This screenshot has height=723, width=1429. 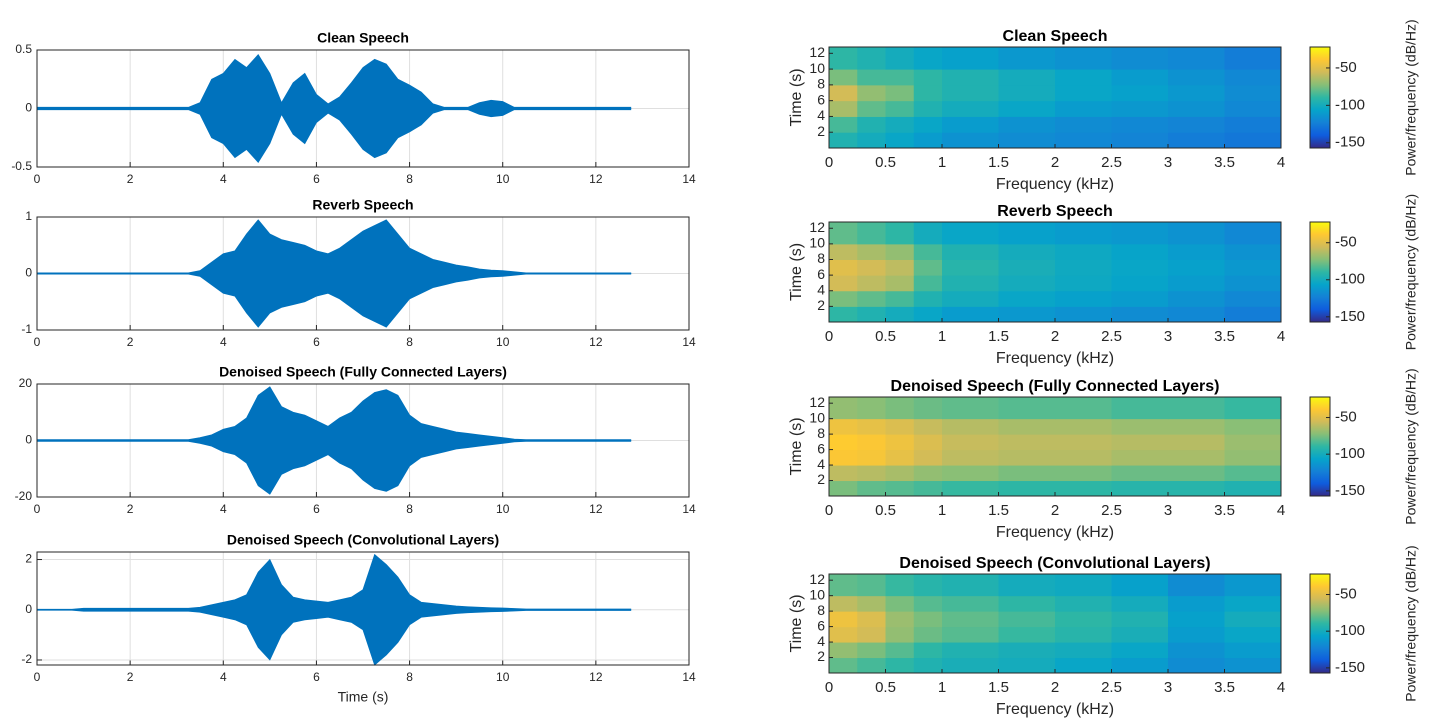 What do you see at coordinates (998, 510) in the screenshot?
I see `x-tick-label: 1.5` at bounding box center [998, 510].